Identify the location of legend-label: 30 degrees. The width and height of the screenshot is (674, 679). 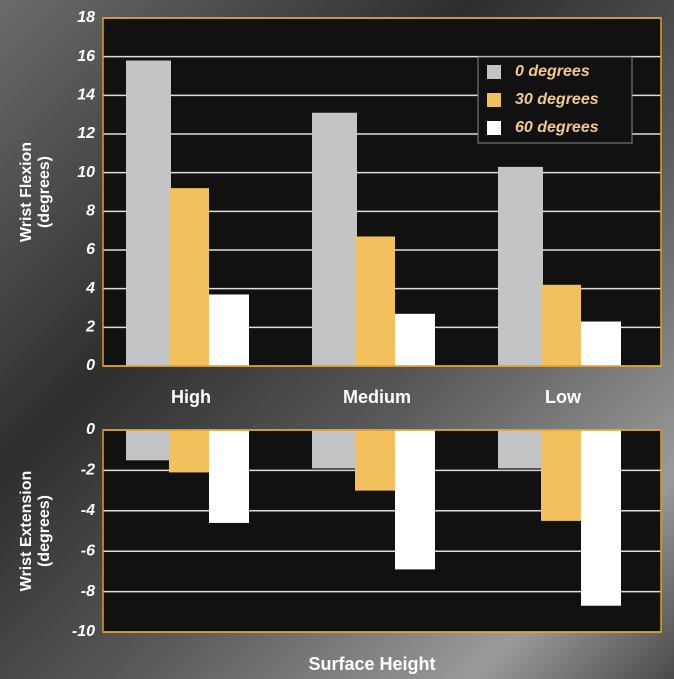
(557, 99).